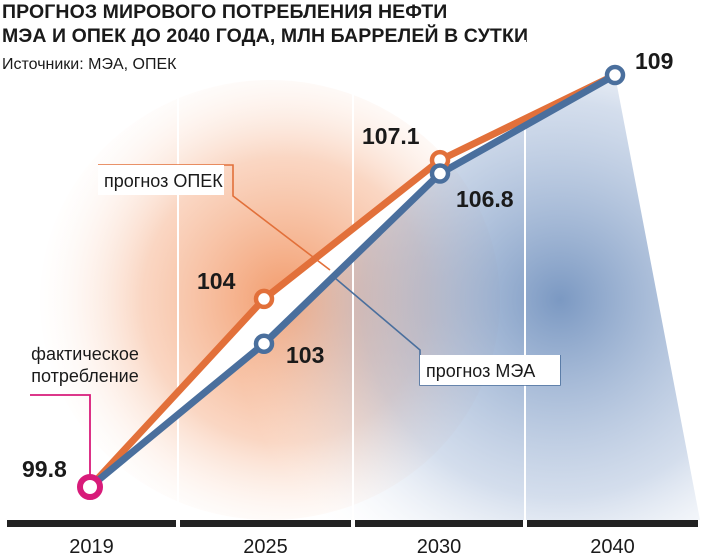  Describe the element at coordinates (214, 217) in the screenshot. I see `opec-callout: прогноз ОПЕК` at that location.